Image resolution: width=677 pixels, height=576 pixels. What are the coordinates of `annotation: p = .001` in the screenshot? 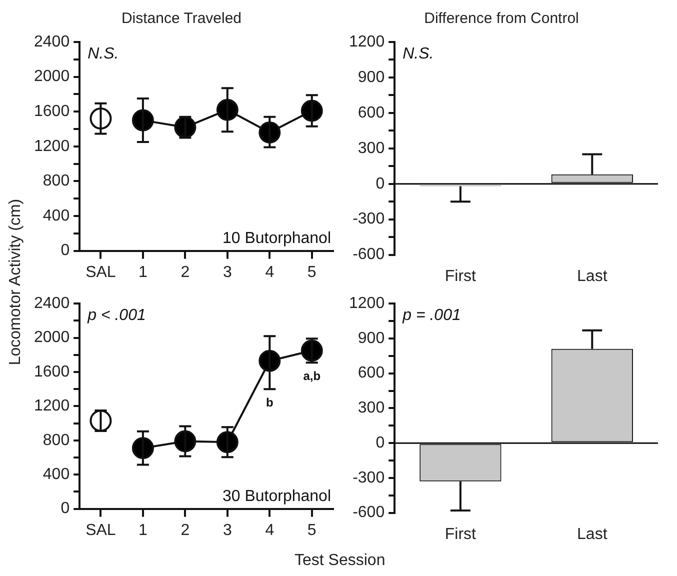 It's located at (431, 315).